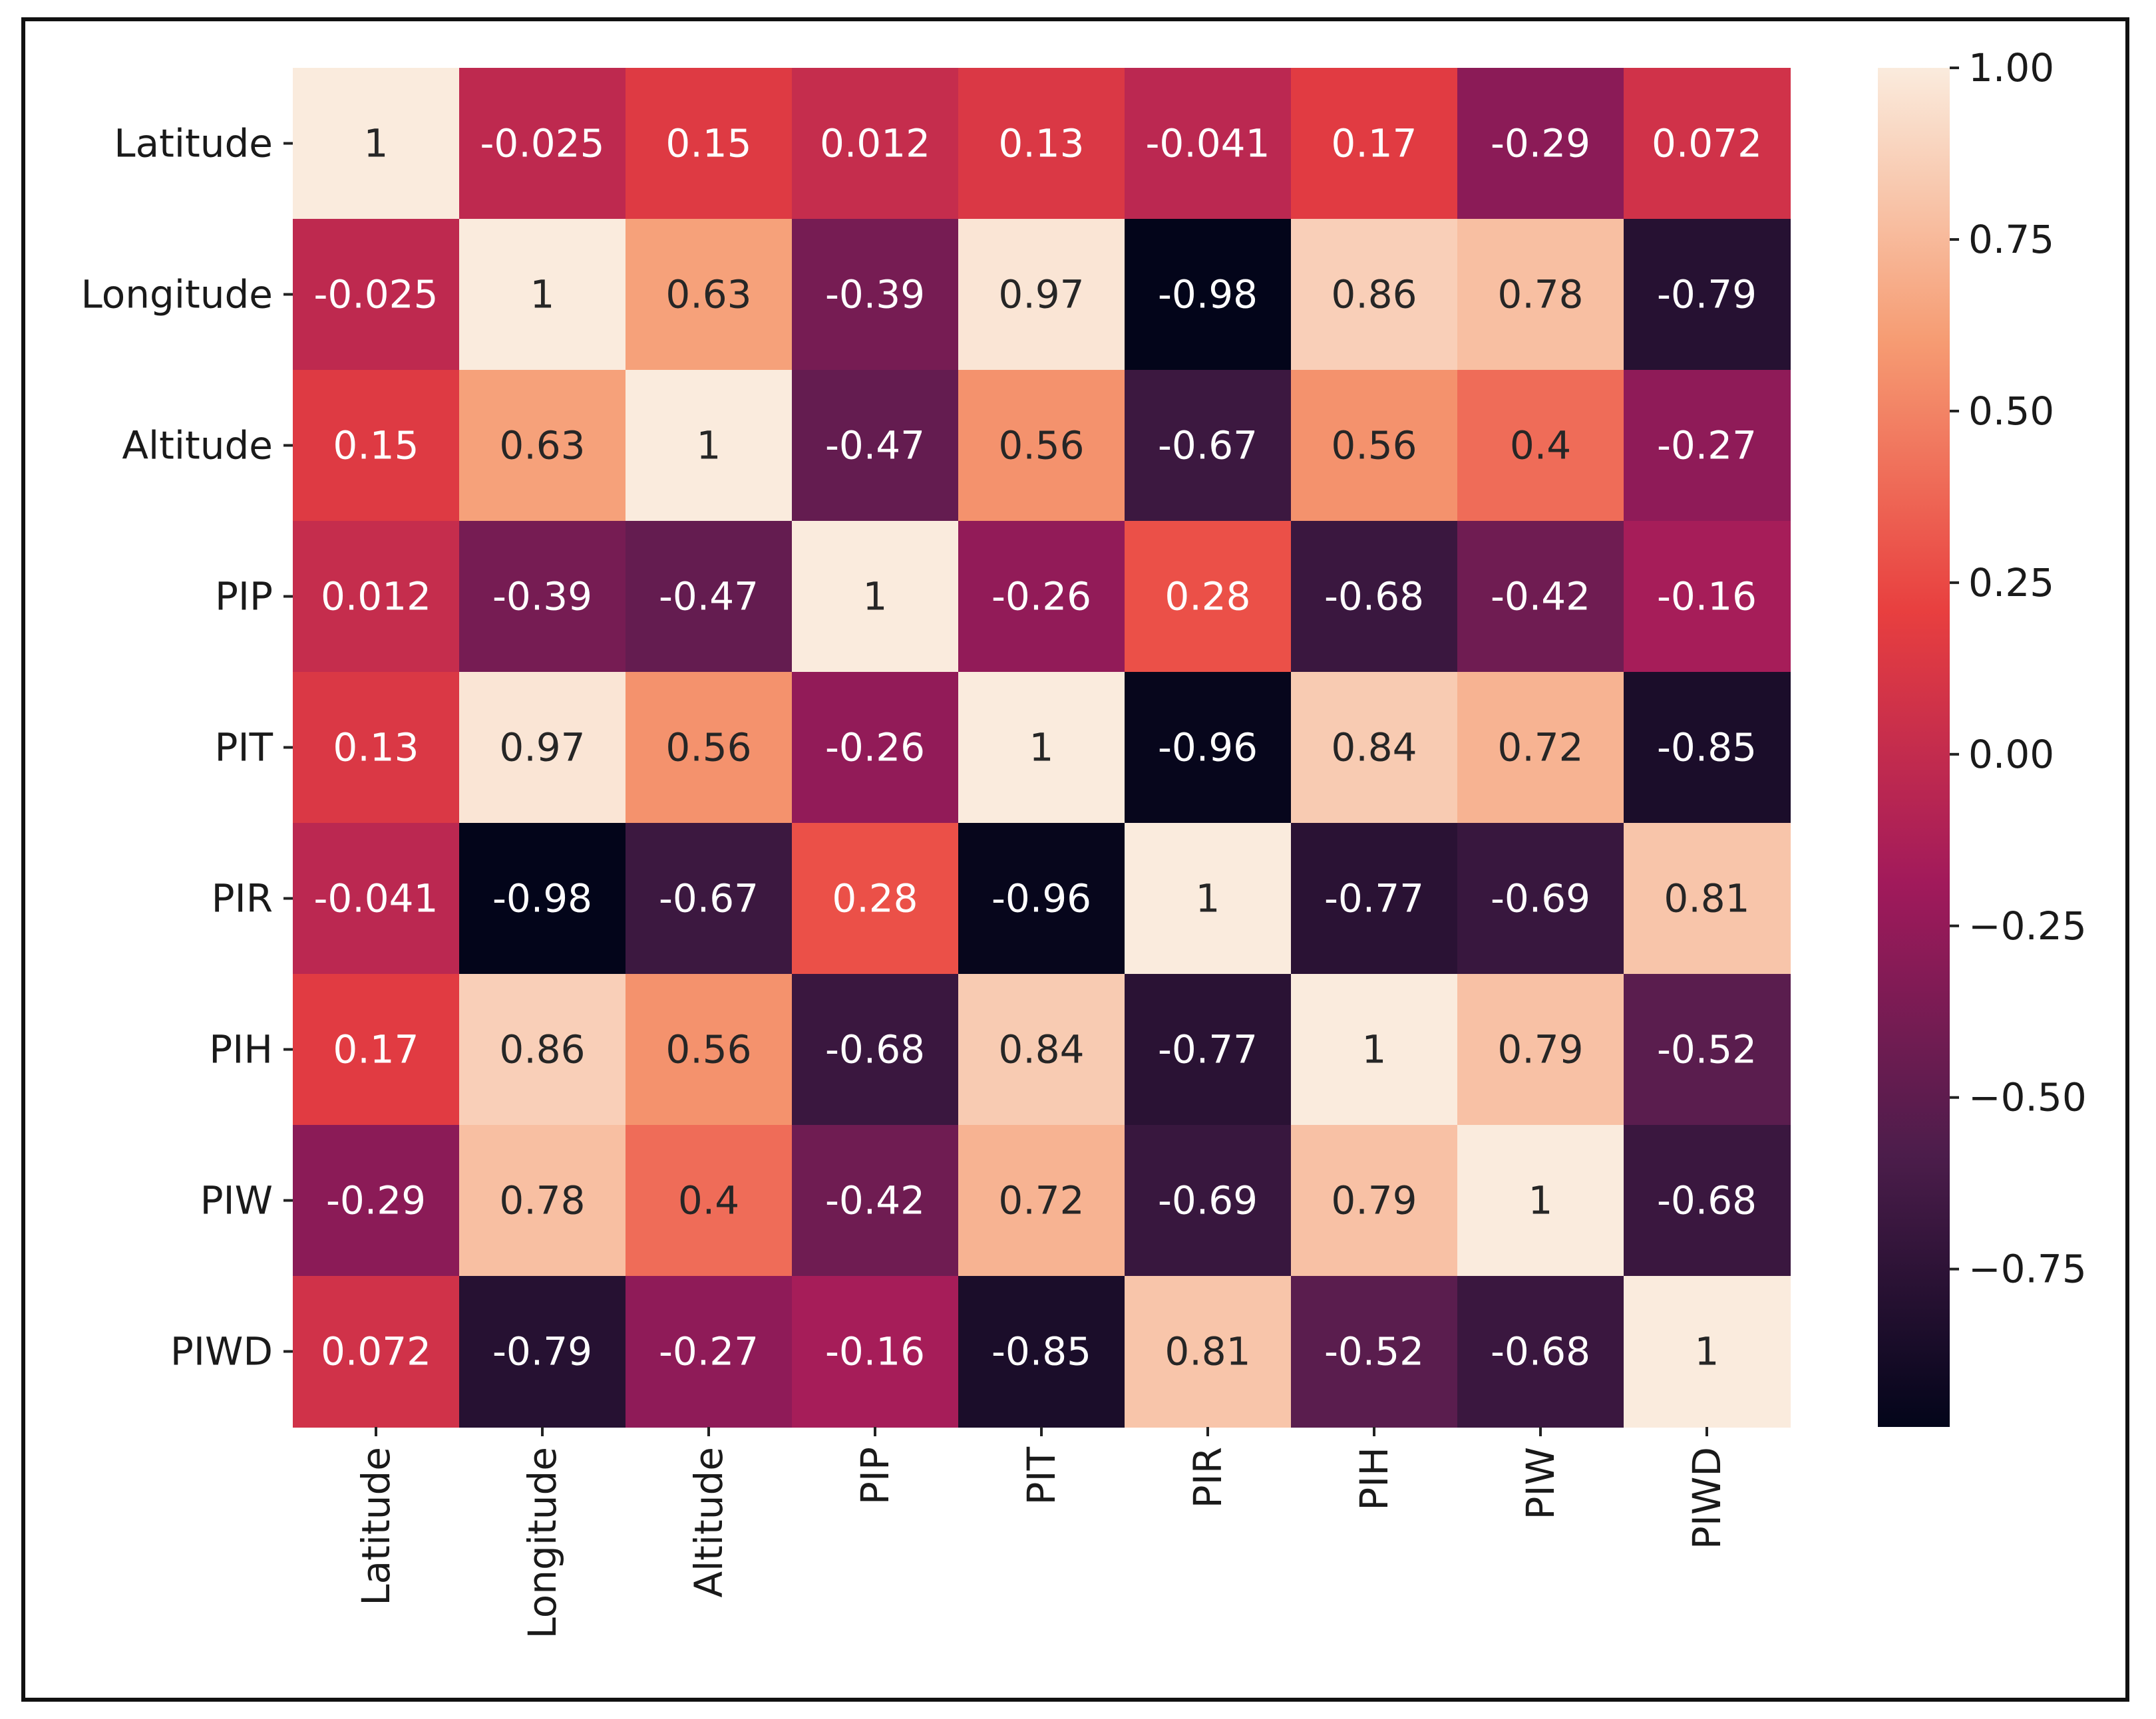  I want to click on cell-value-label: 0.4, so click(708, 1201).